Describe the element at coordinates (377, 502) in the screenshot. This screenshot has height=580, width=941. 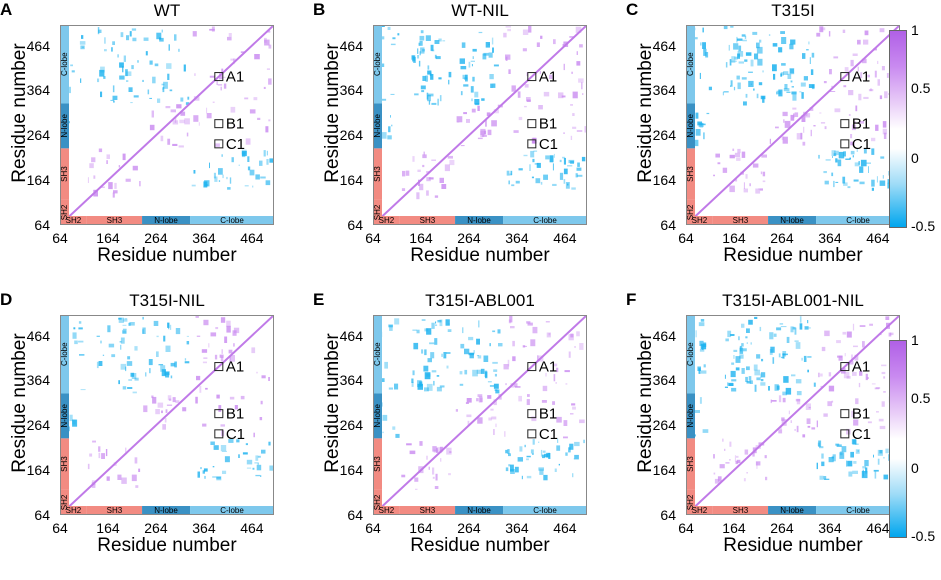
I see `y-segment-label: SH2` at that location.